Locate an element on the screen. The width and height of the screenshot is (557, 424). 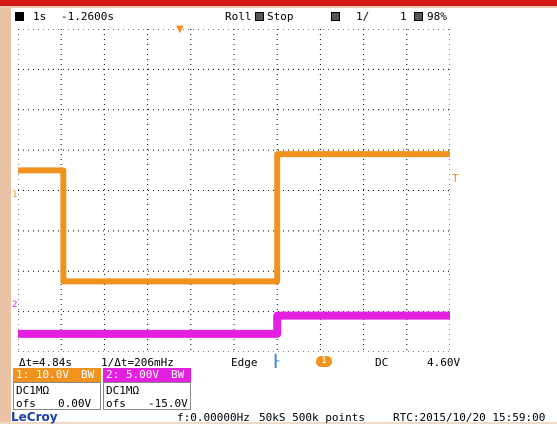
trigger-delay-marker: ▼ is located at coordinates (180, 29).